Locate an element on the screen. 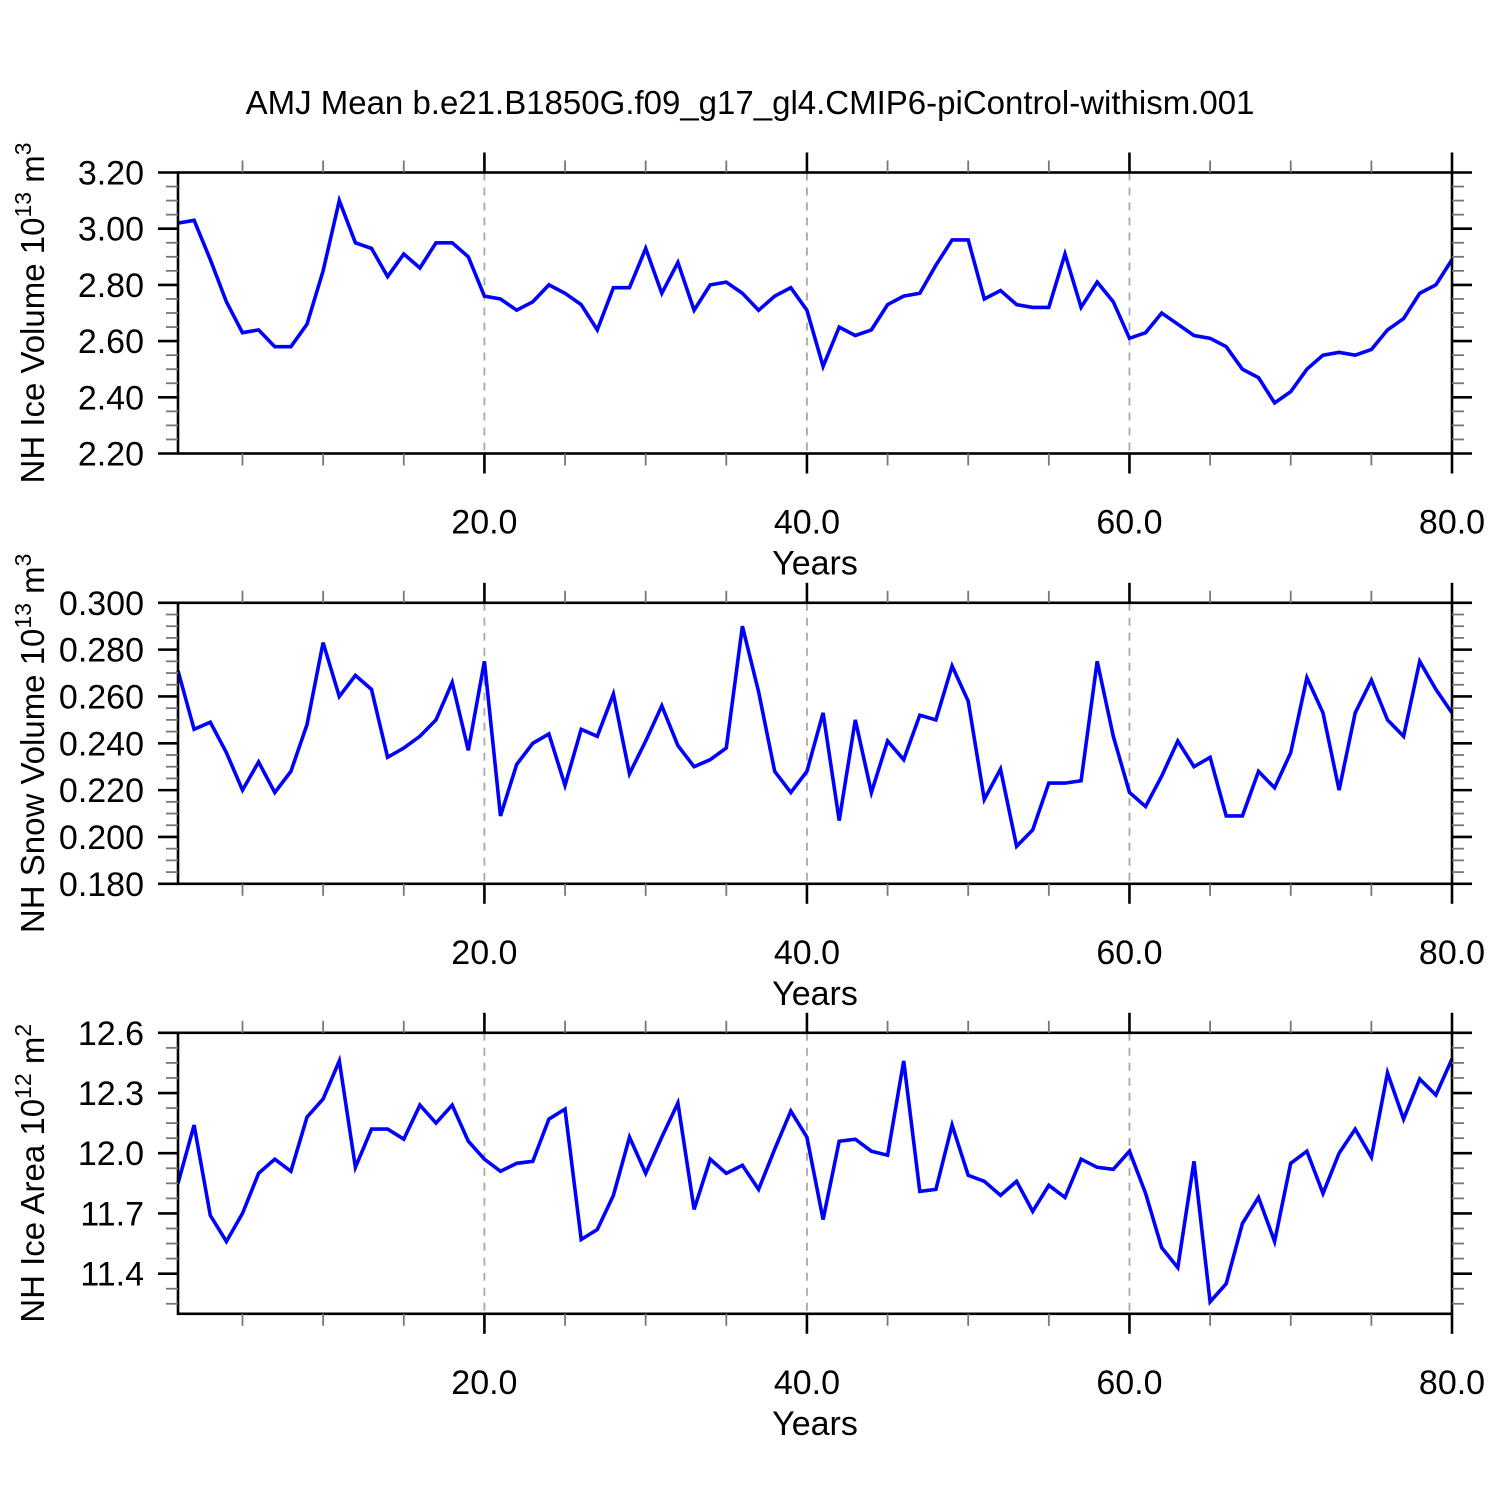  y-tick-label: 0.180 is located at coordinates (101, 885).